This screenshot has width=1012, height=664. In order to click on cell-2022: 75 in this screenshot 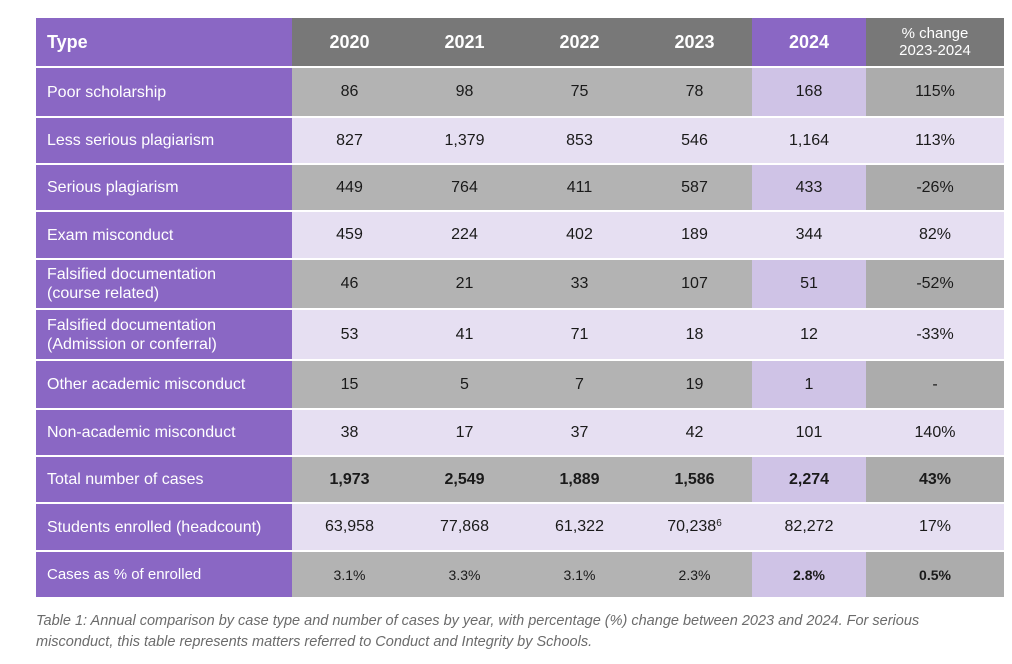, I will do `click(579, 92)`.